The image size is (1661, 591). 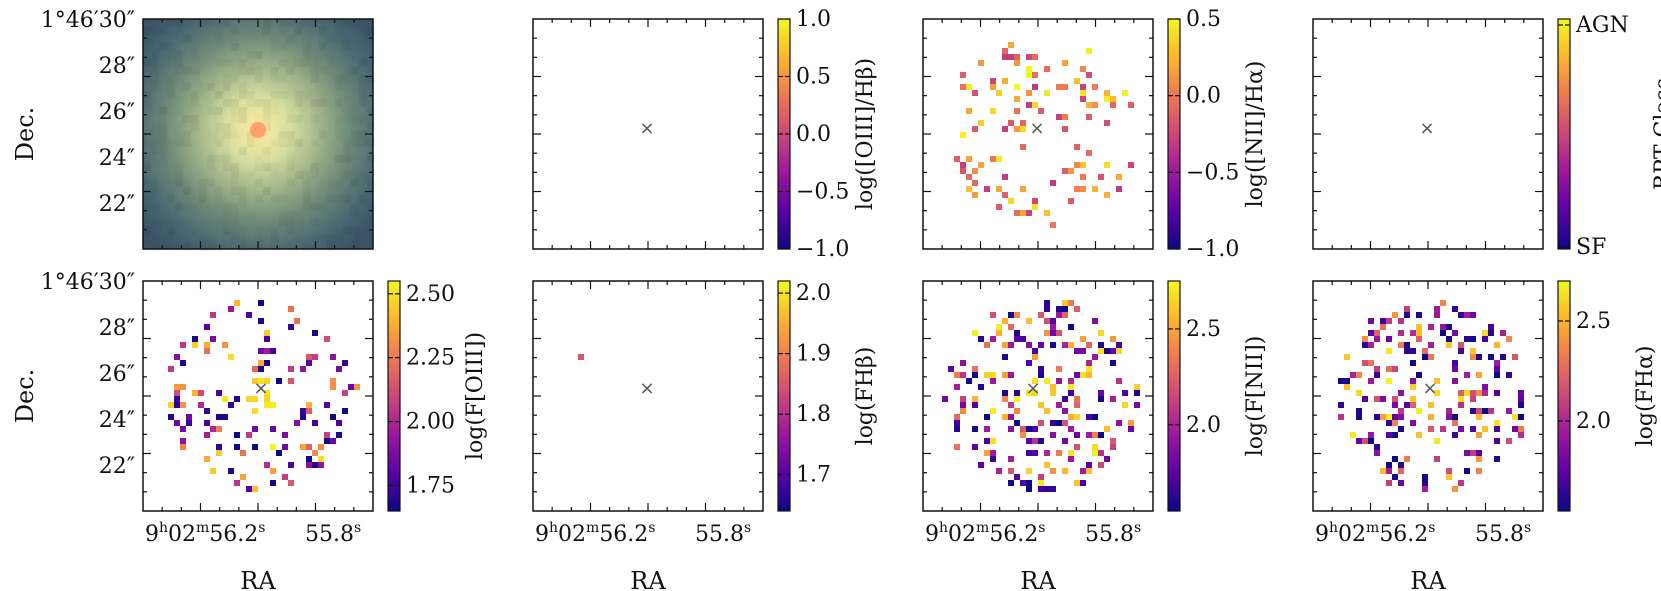 I want to click on colorbar-tick-label: 2.50, so click(x=430, y=294).